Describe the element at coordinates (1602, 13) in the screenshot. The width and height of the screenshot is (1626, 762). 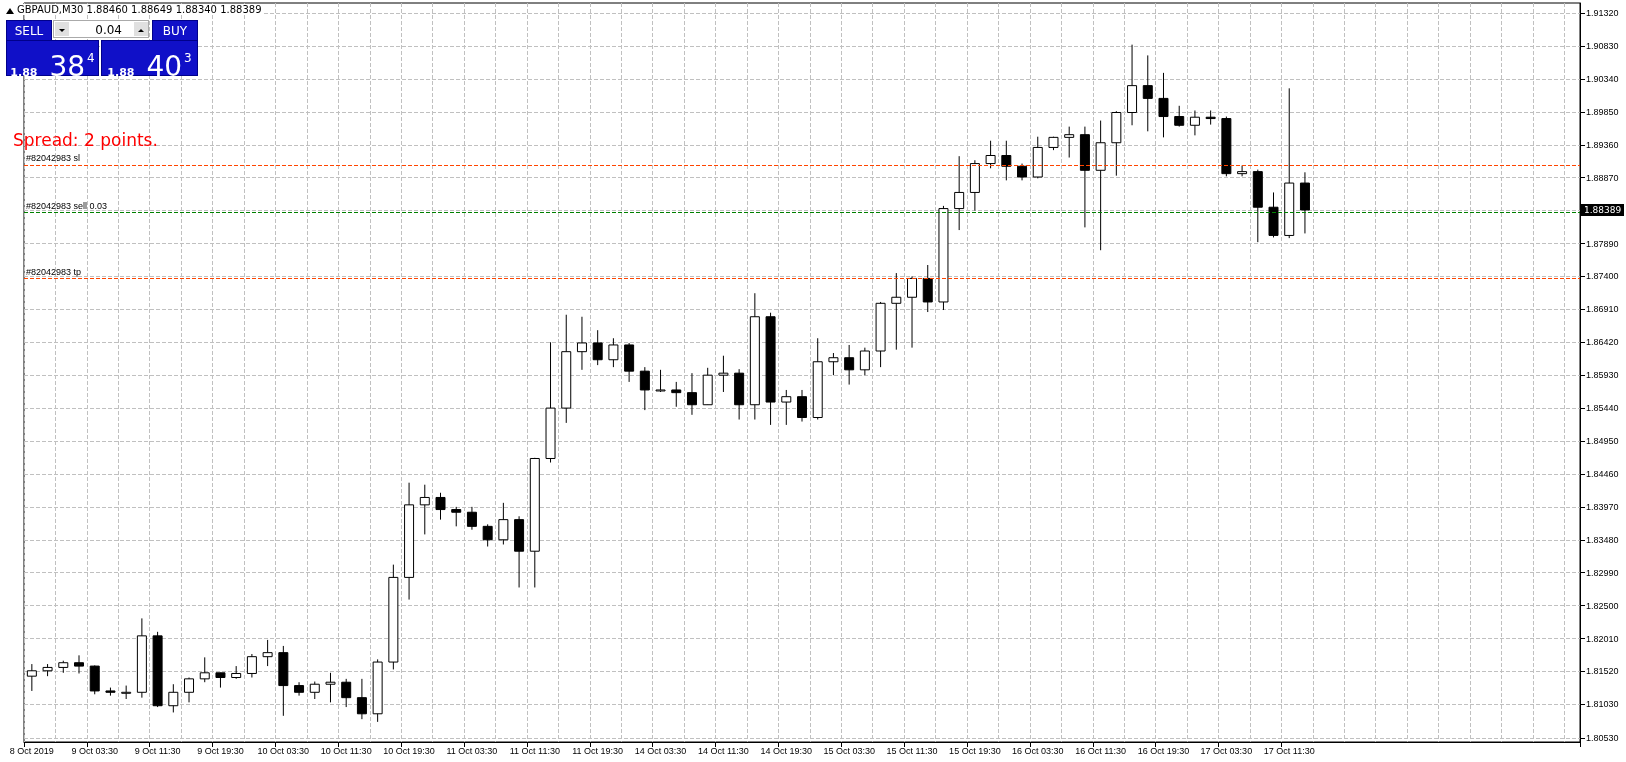
I see `y-tick-label: 1.91320` at that location.